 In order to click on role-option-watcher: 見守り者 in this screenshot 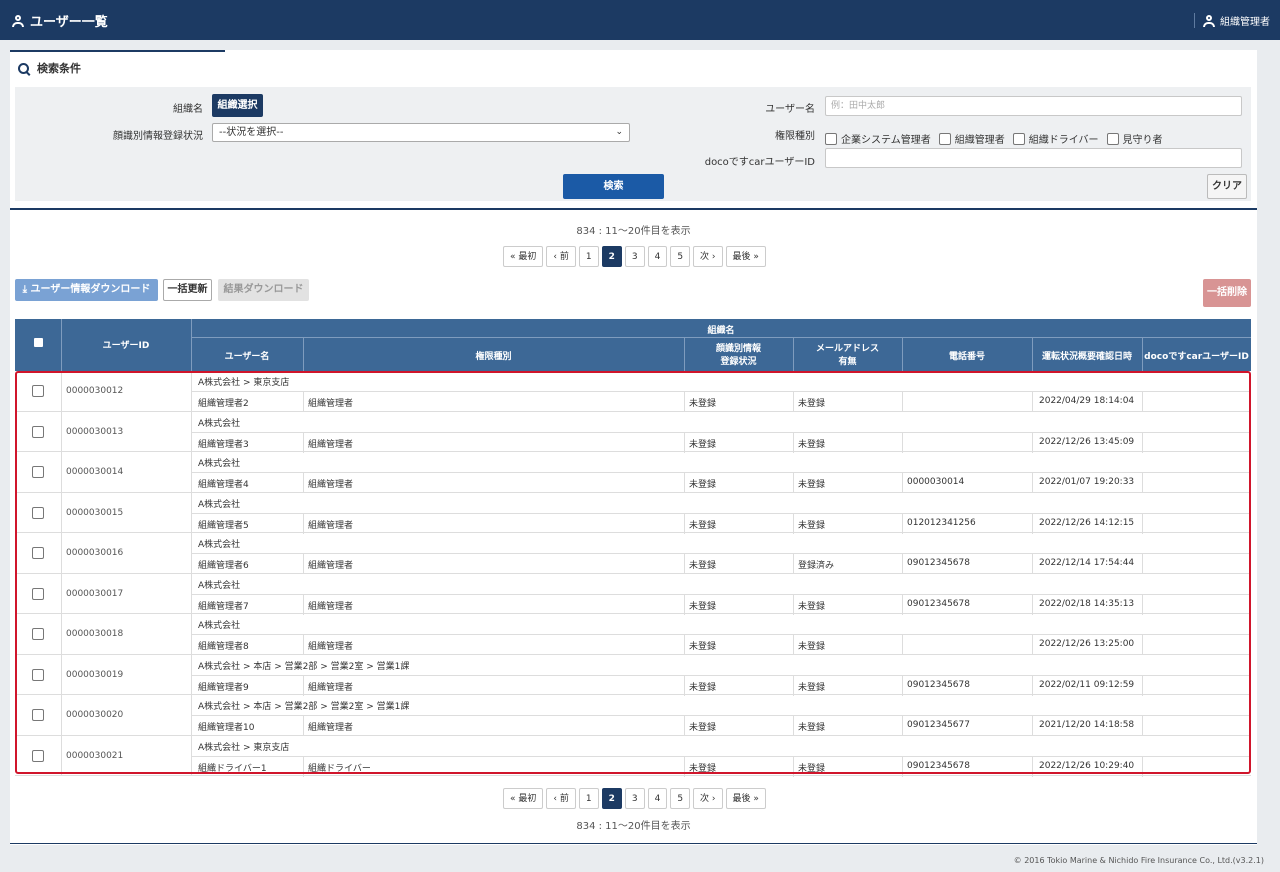, I will do `click(1134, 138)`.